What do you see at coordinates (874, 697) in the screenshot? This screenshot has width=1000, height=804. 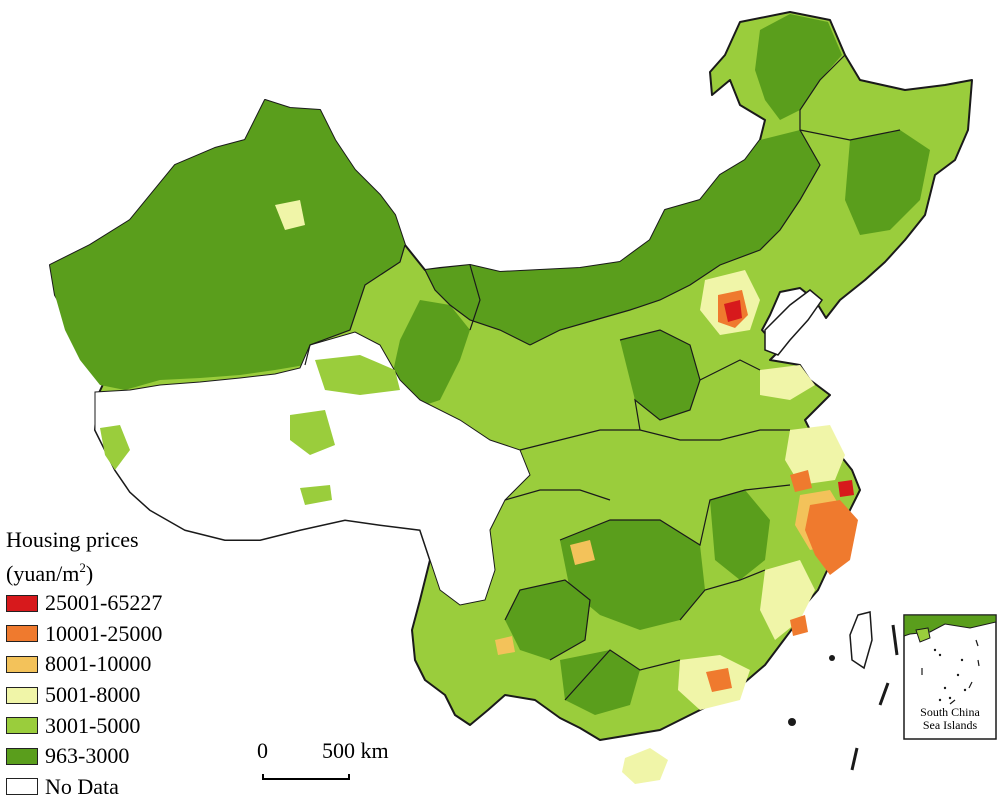 I see `sea-boundary-marks` at bounding box center [874, 697].